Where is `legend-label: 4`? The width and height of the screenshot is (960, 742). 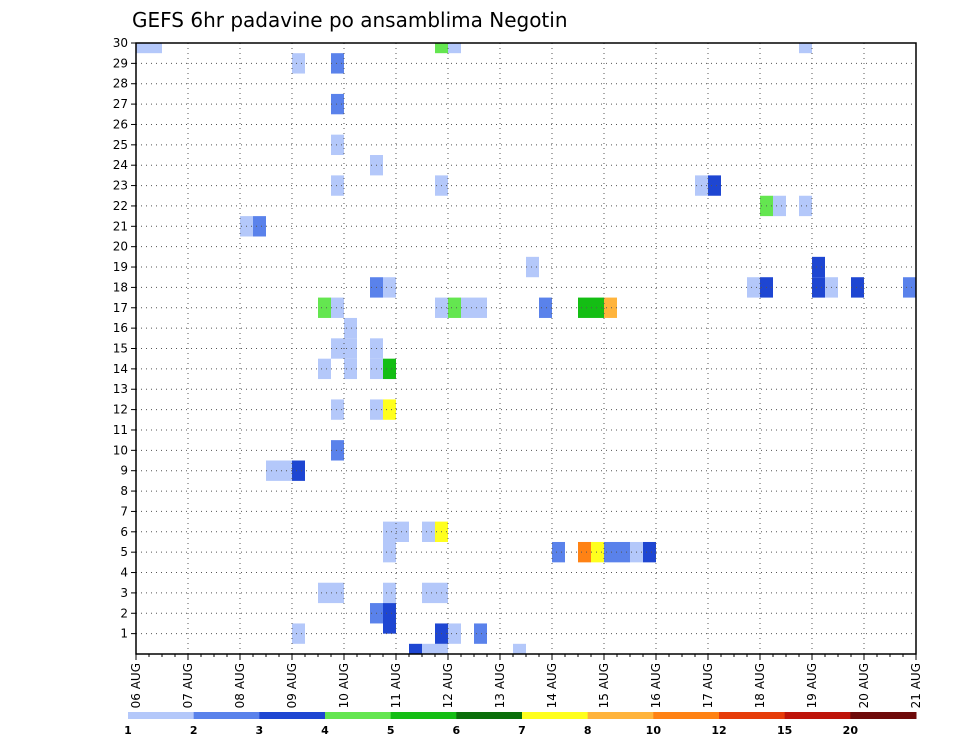 legend-label: 4 is located at coordinates (325, 730).